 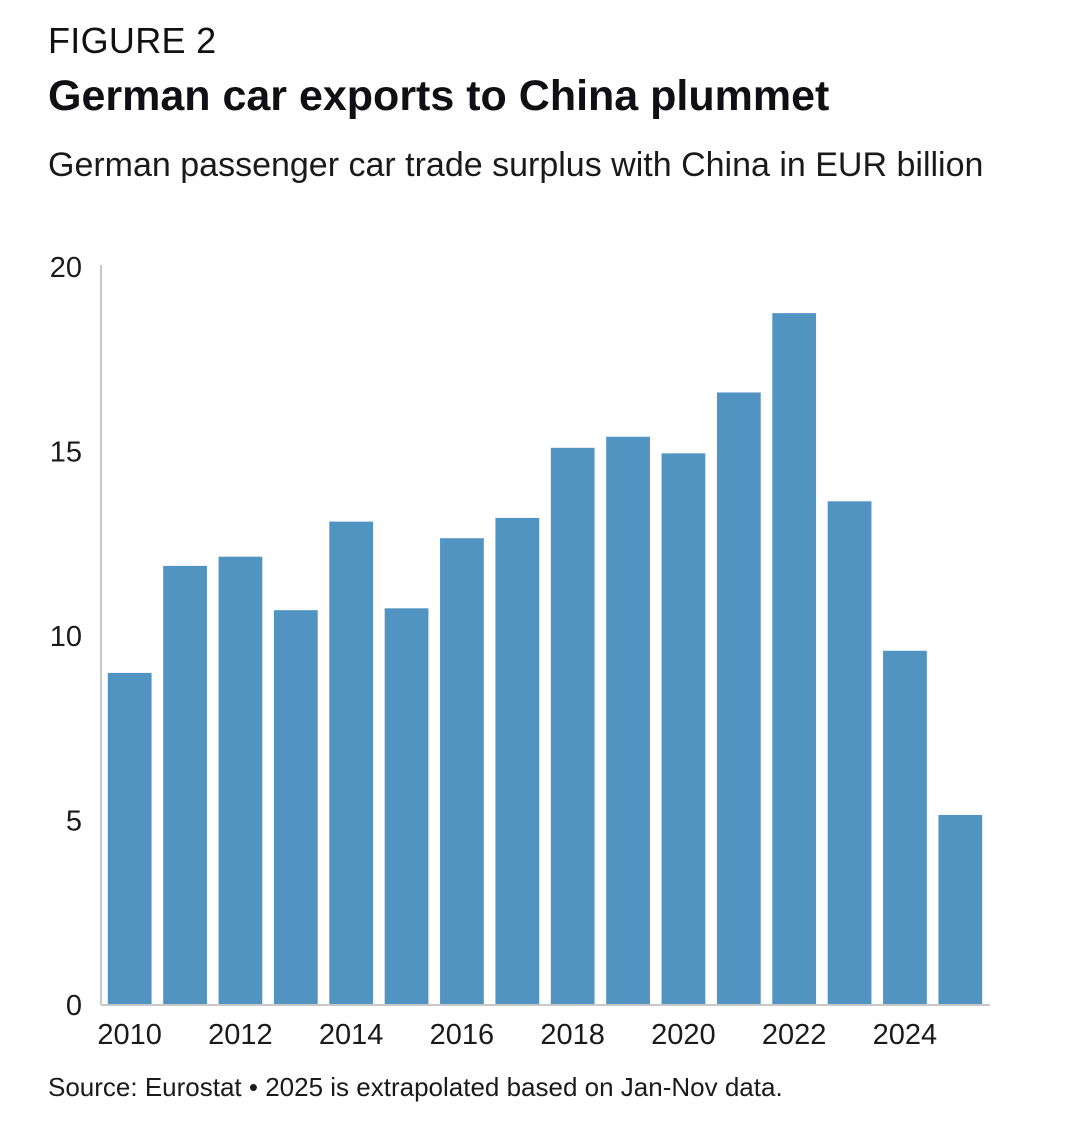 I want to click on bar-2014, so click(x=351, y=763).